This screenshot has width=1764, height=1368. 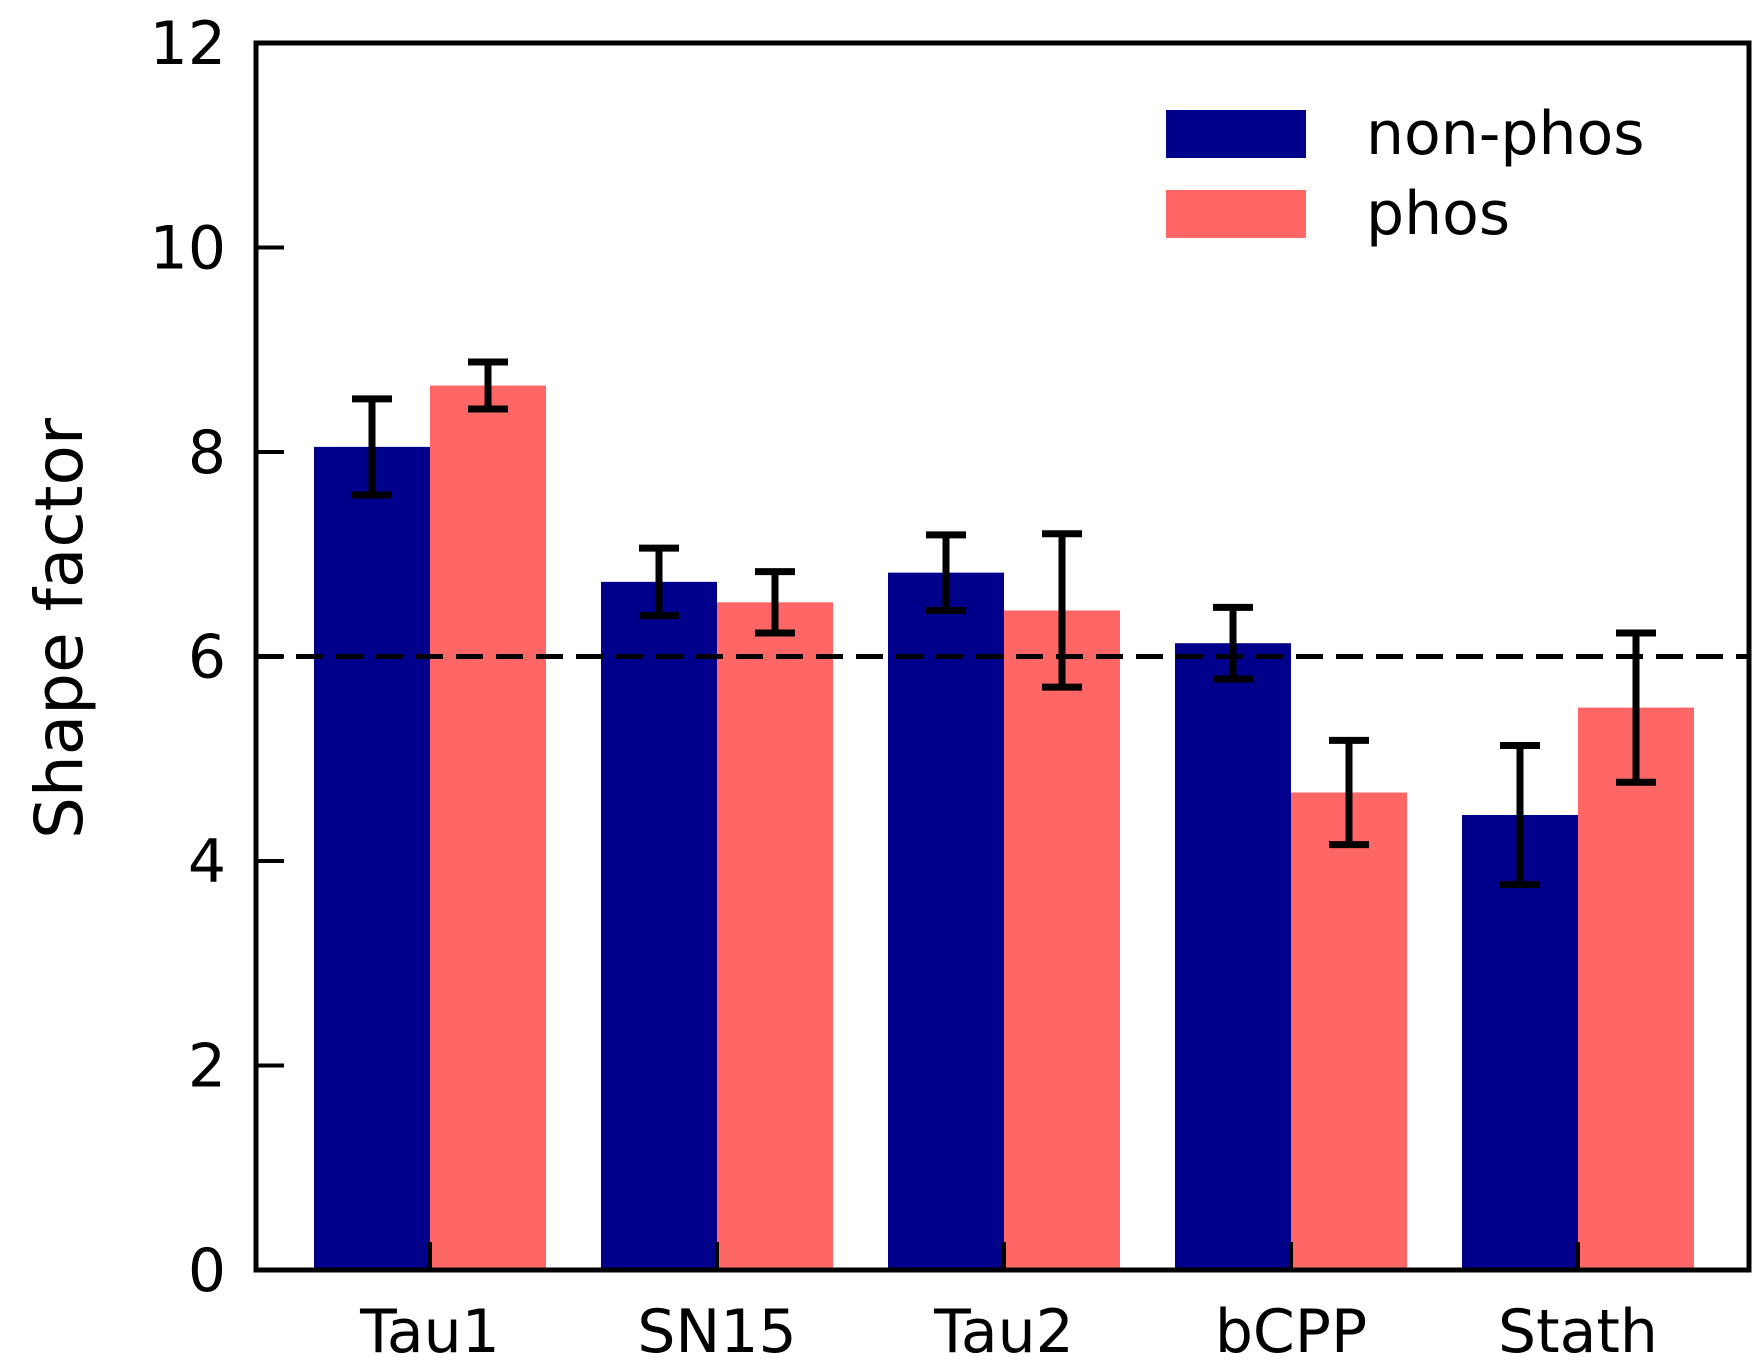 What do you see at coordinates (1349, 792) in the screenshot?
I see `error-bar-phos-bCPP` at bounding box center [1349, 792].